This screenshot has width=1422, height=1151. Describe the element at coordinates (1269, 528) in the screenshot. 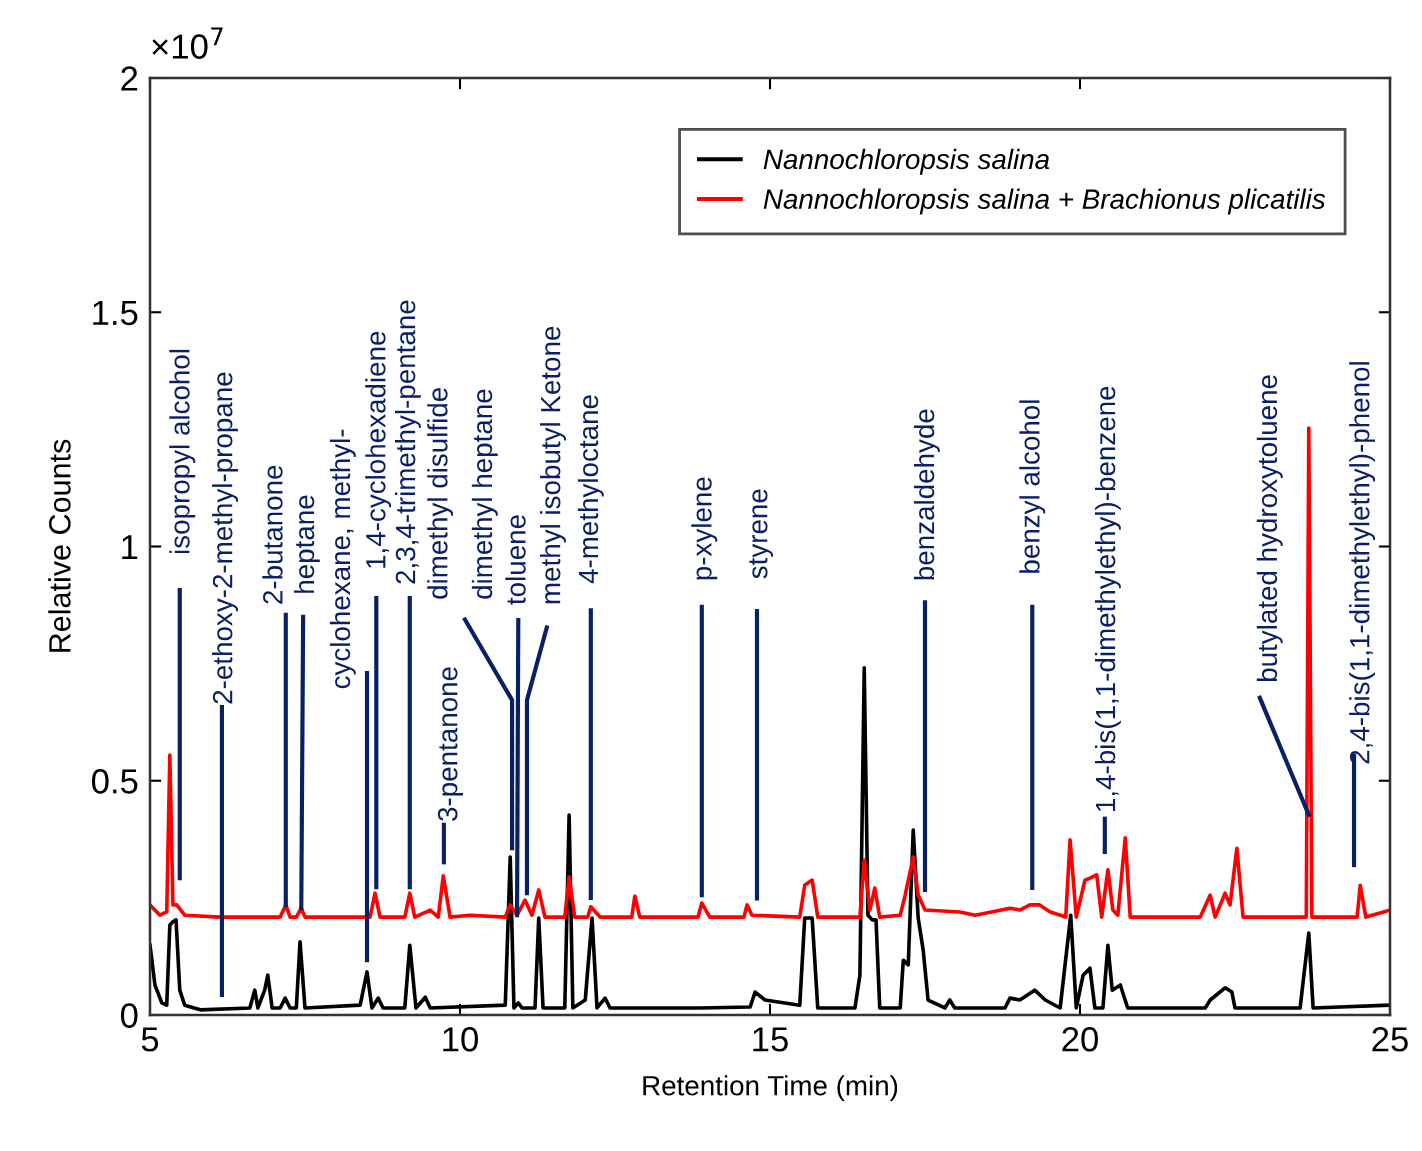

I see `annotation: butylated hydroxytoluene` at that location.